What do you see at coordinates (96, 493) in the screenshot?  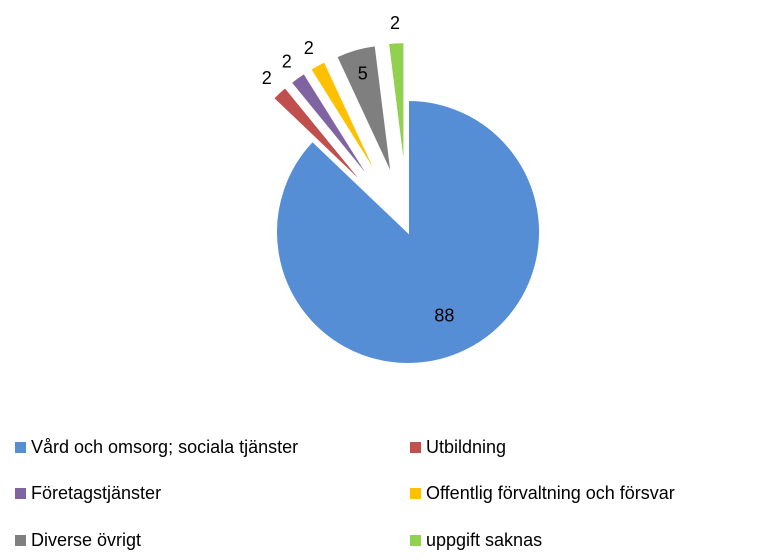 I see `legend-label: Företagstjänster` at bounding box center [96, 493].